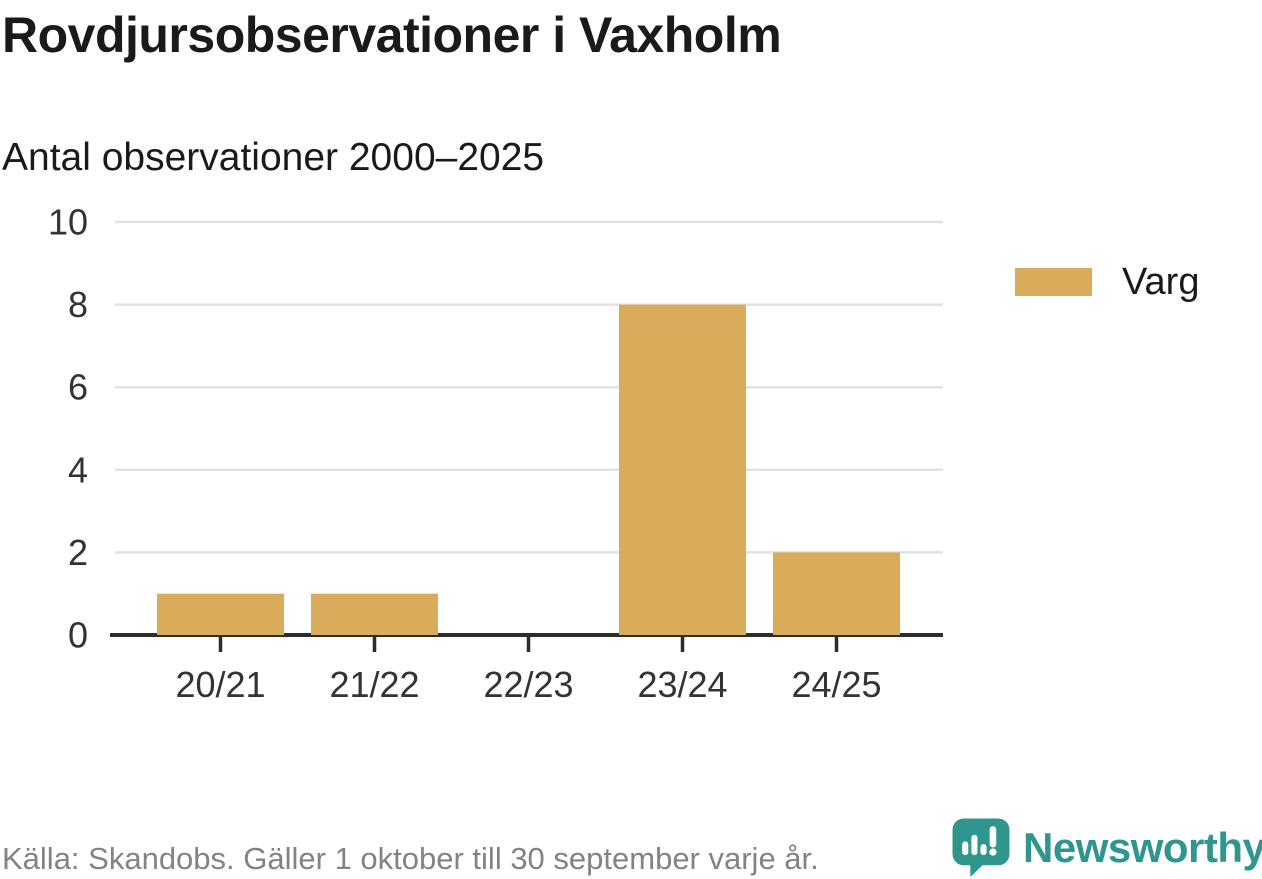  Describe the element at coordinates (993, 837) in the screenshot. I see `exclamation-bar` at that location.